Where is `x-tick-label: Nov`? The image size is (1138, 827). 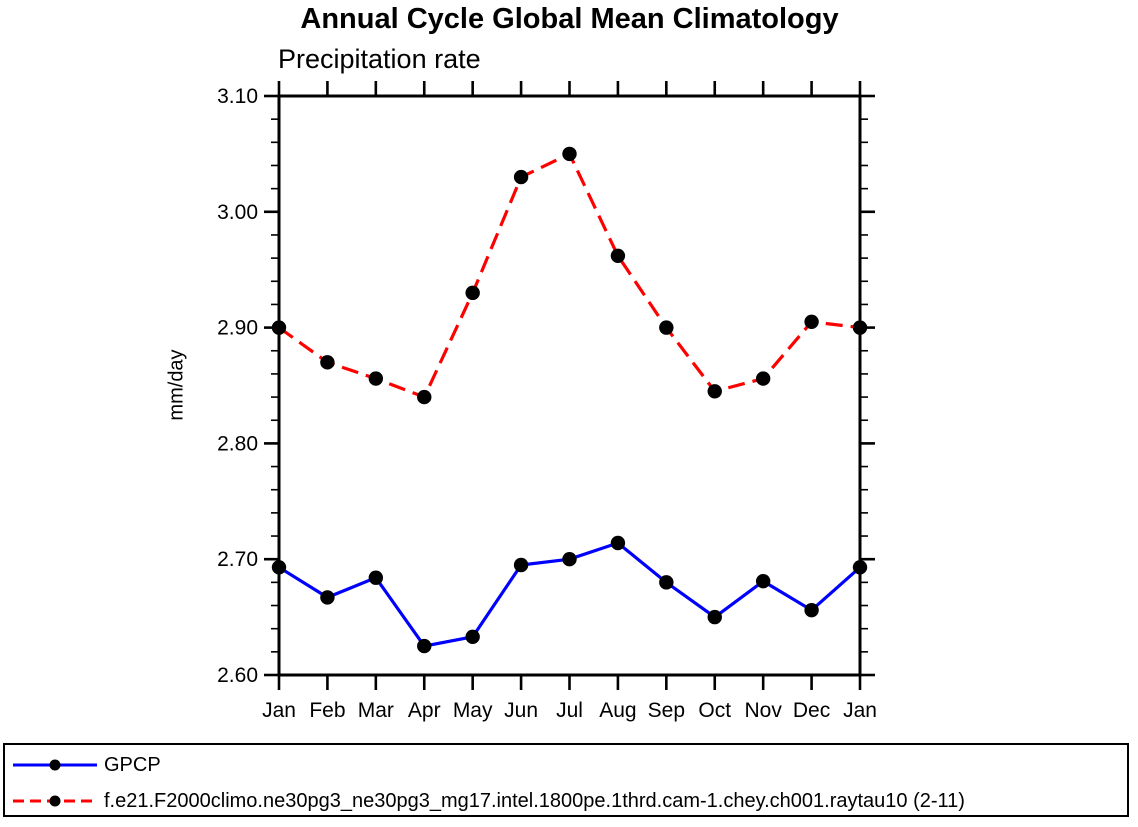
x-tick-label: Nov is located at coordinates (763, 710).